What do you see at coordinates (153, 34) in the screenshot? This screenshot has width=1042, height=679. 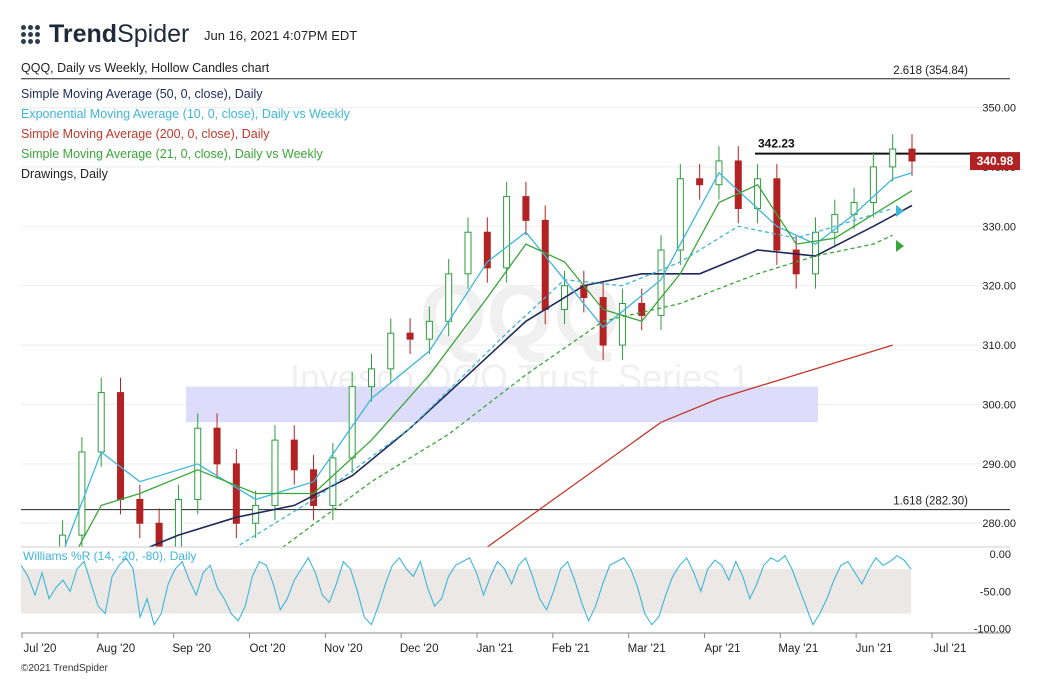 I see `brand-light: Spider` at bounding box center [153, 34].